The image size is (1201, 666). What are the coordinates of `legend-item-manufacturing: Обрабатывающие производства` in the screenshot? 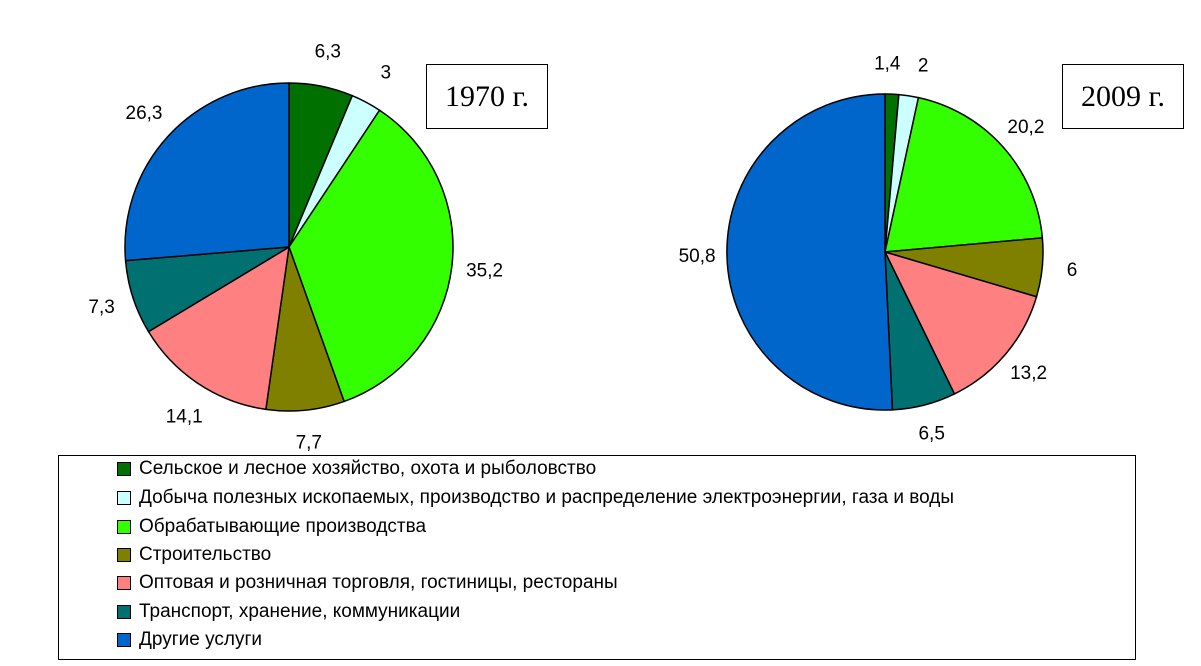 It's located at (271, 527).